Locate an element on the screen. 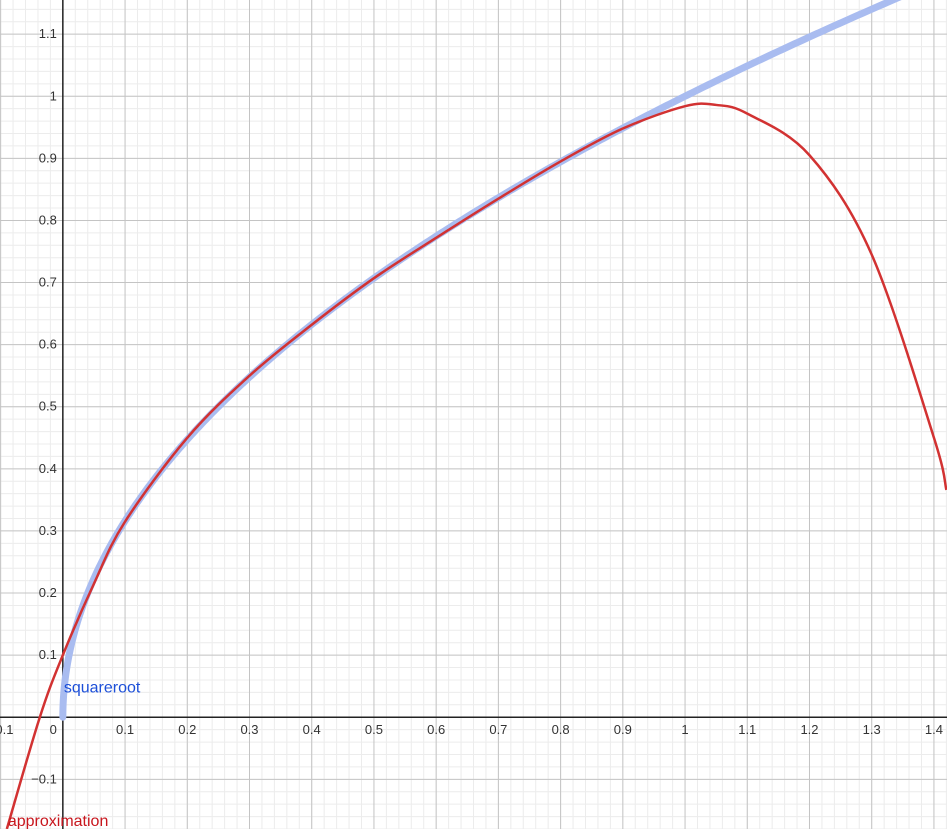 This screenshot has height=829, width=947. x-tick-label: 0.2 is located at coordinates (187, 729).